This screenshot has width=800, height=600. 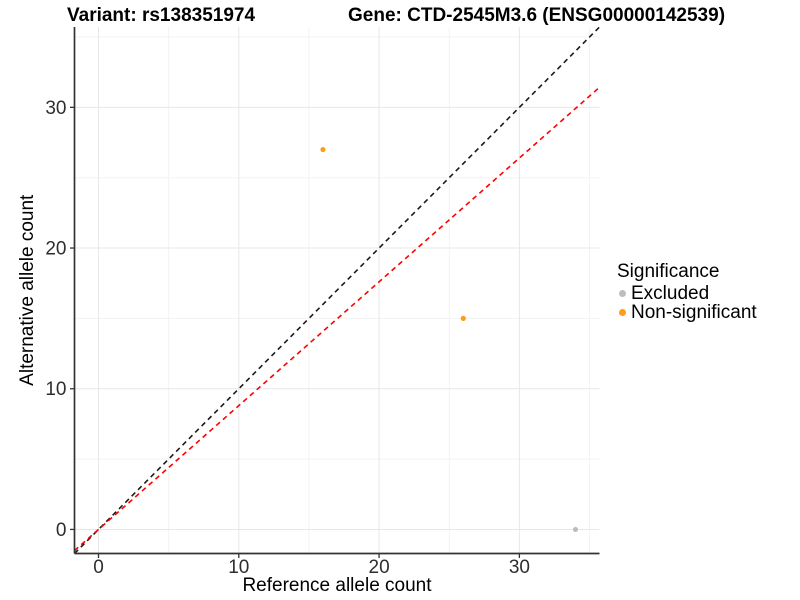 What do you see at coordinates (575, 529) in the screenshot?
I see `data-point-excluded` at bounding box center [575, 529].